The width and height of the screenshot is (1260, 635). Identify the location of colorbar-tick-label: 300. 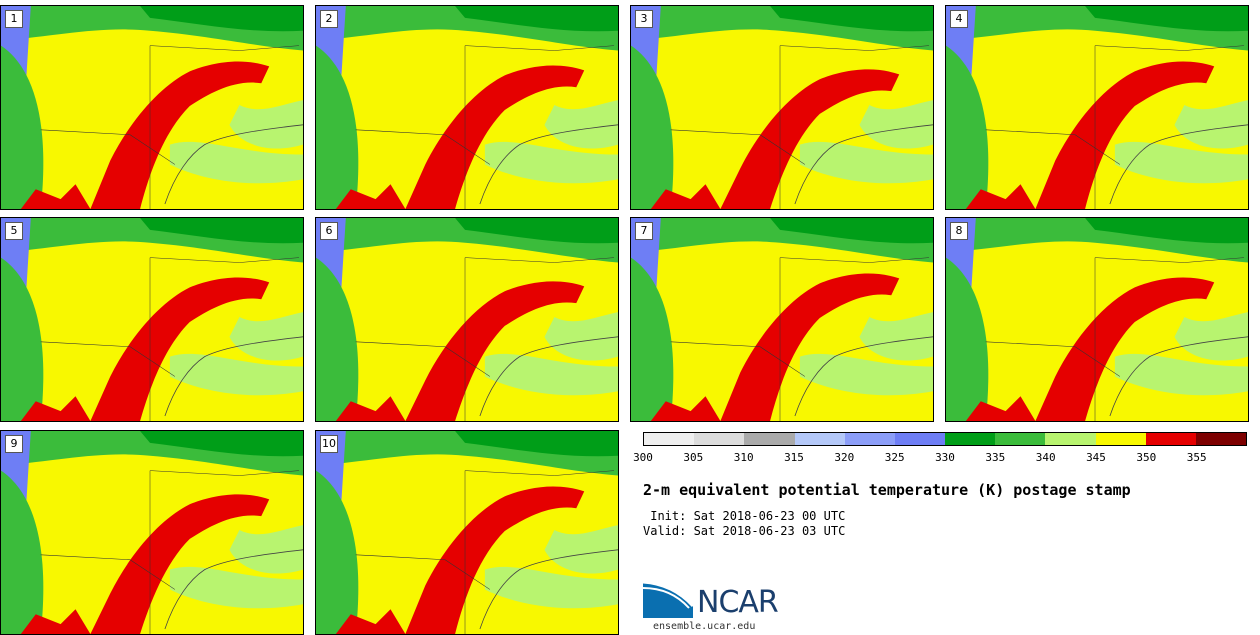
(643, 457).